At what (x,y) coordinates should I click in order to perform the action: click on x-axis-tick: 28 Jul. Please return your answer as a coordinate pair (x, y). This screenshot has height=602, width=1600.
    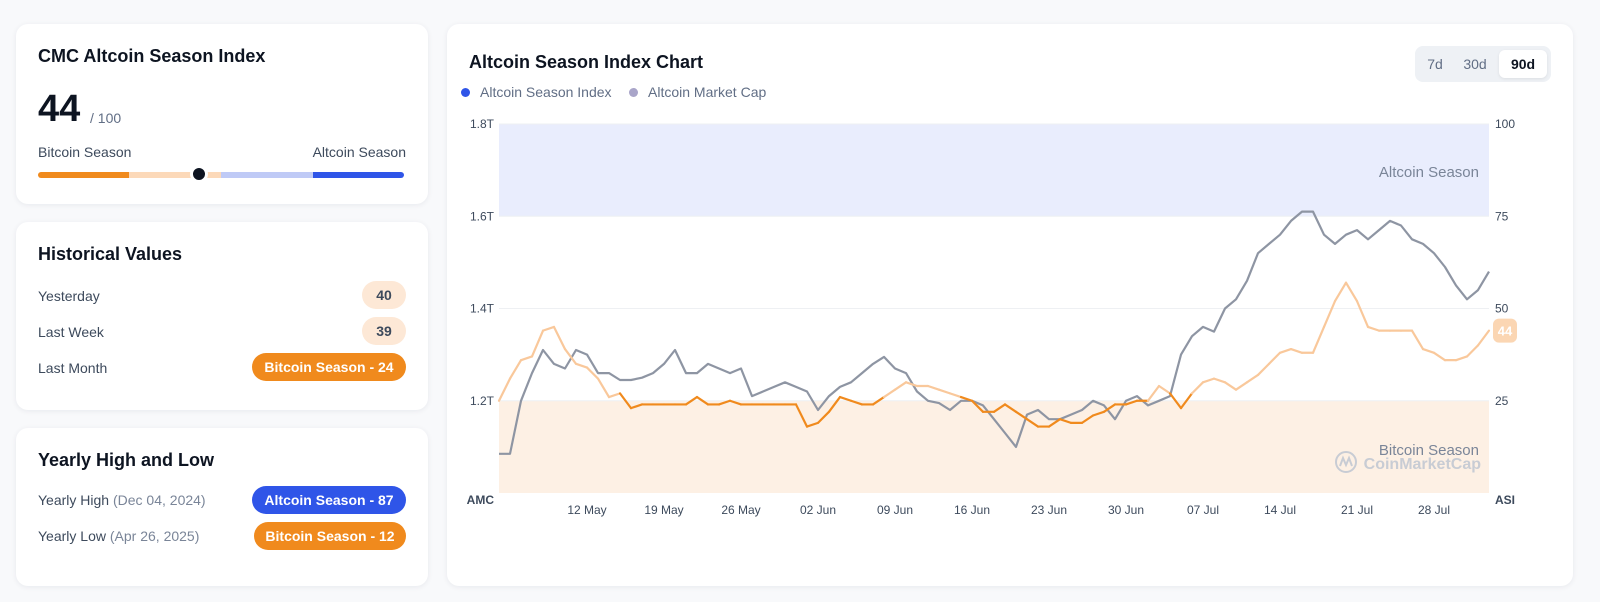
    Looking at the image, I should click on (1434, 510).